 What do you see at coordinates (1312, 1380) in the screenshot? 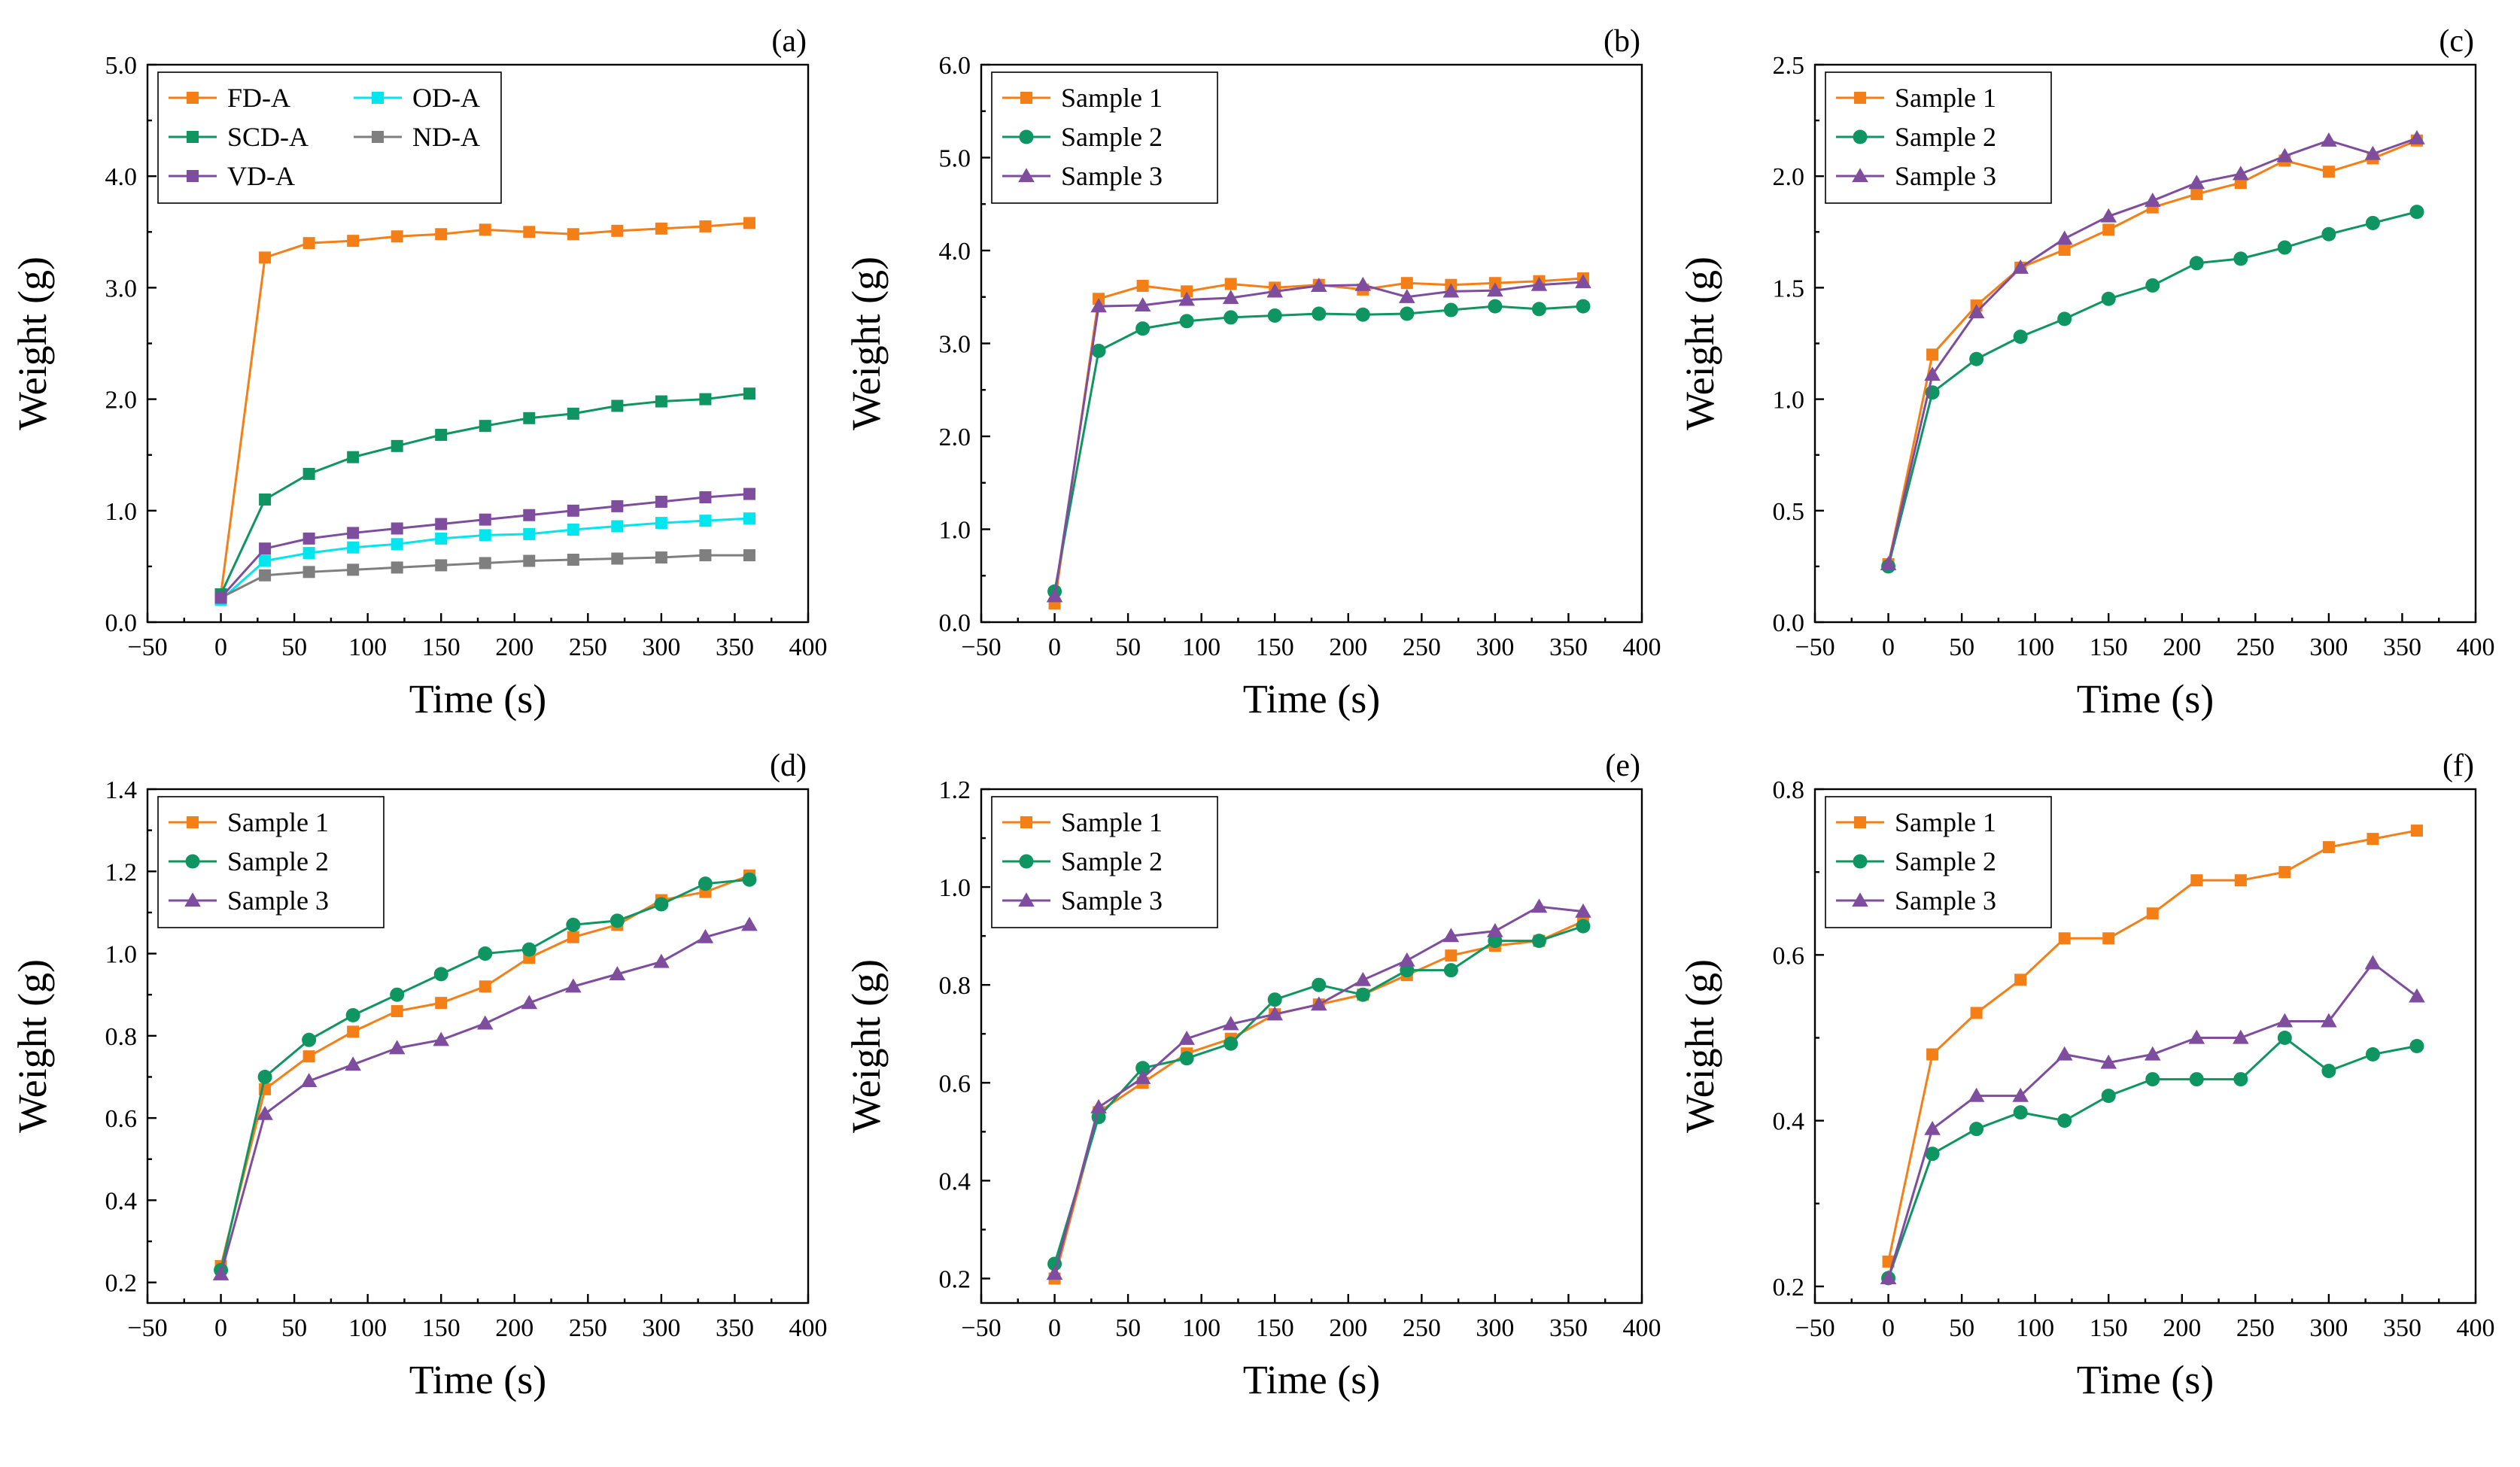
I see `x-axis-title: Time (s)` at bounding box center [1312, 1380].